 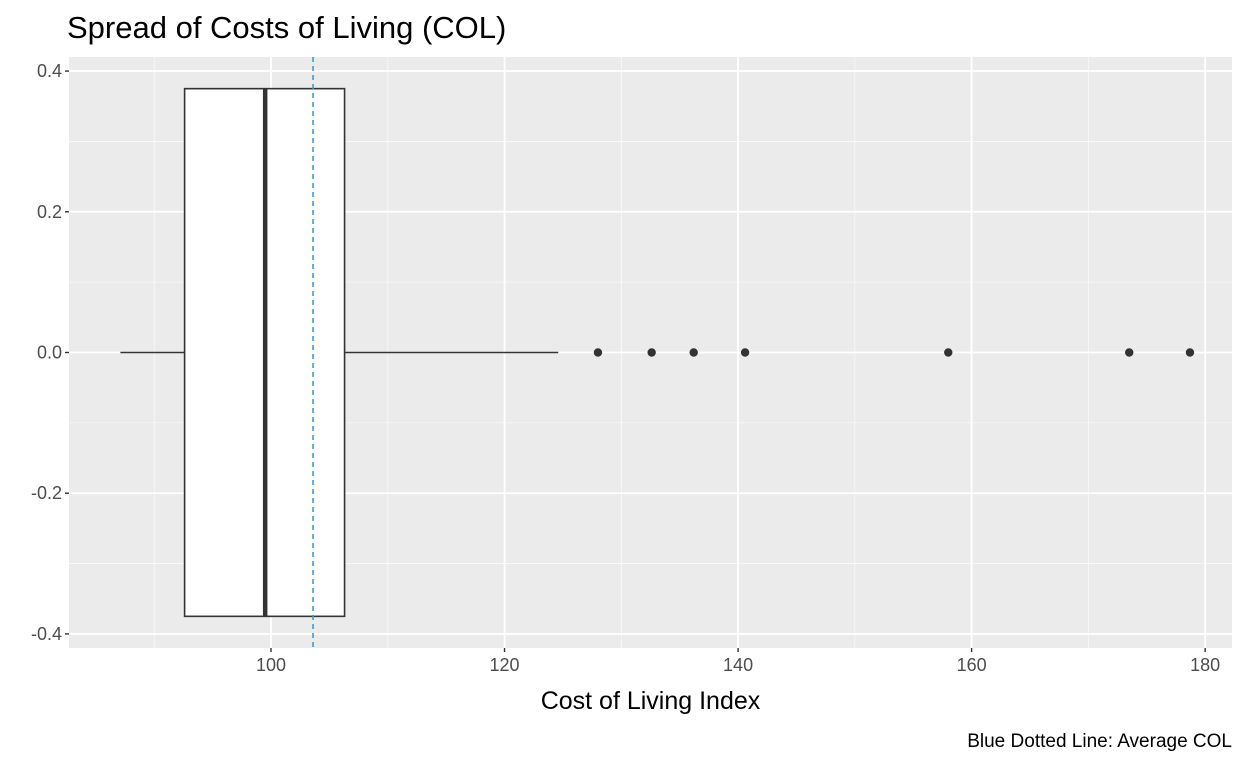 What do you see at coordinates (271, 665) in the screenshot?
I see `x-tick-label: 100` at bounding box center [271, 665].